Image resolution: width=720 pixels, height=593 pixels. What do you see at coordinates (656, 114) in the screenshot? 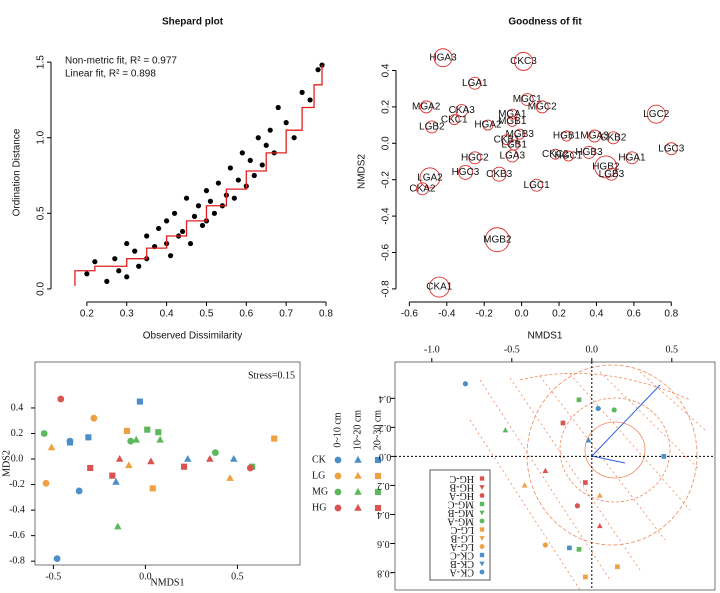
I see `point-label: LGC2` at bounding box center [656, 114].